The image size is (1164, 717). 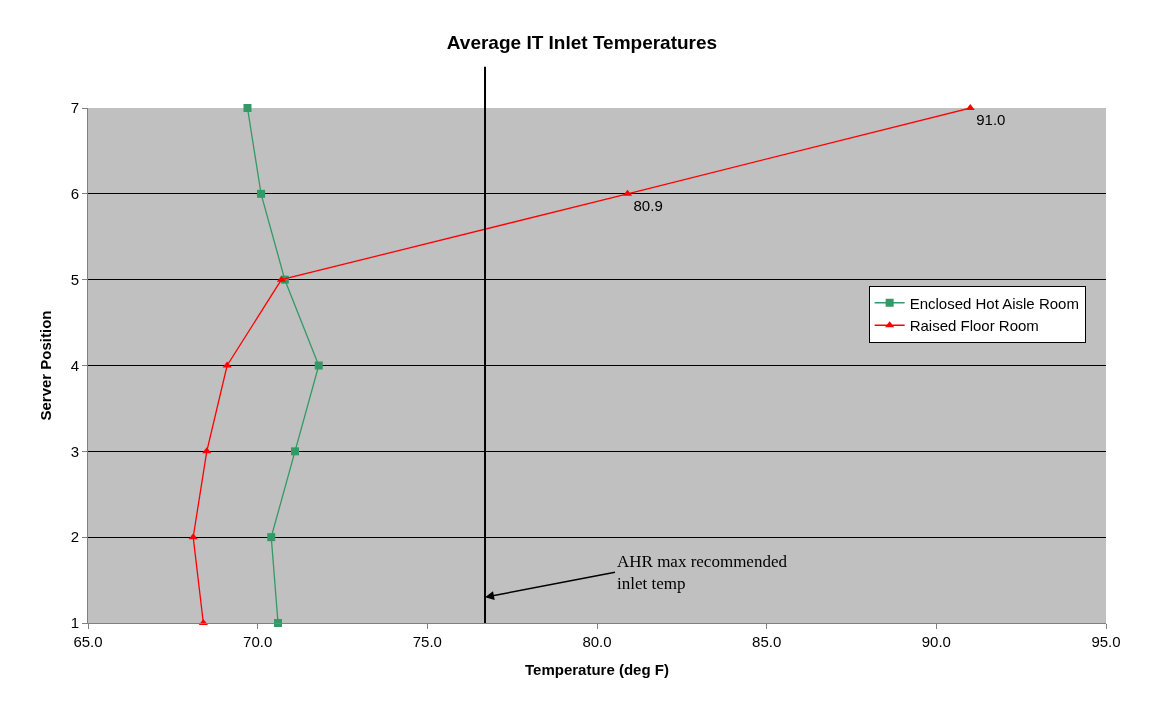 I want to click on y-tick-label: 4, so click(x=74, y=365).